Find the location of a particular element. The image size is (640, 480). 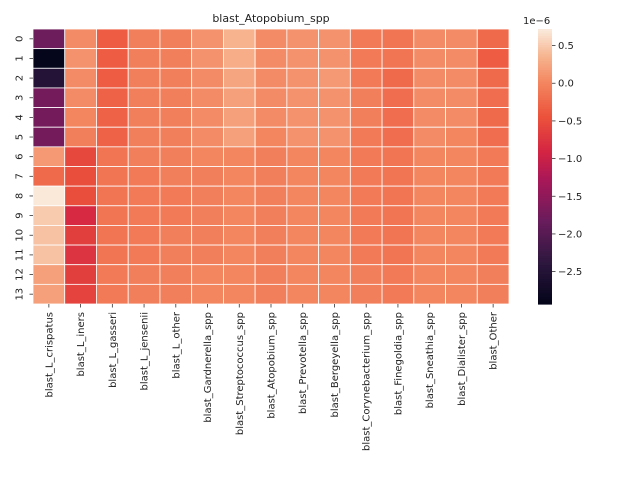

y-tick-label: 11 is located at coordinates (20, 255).